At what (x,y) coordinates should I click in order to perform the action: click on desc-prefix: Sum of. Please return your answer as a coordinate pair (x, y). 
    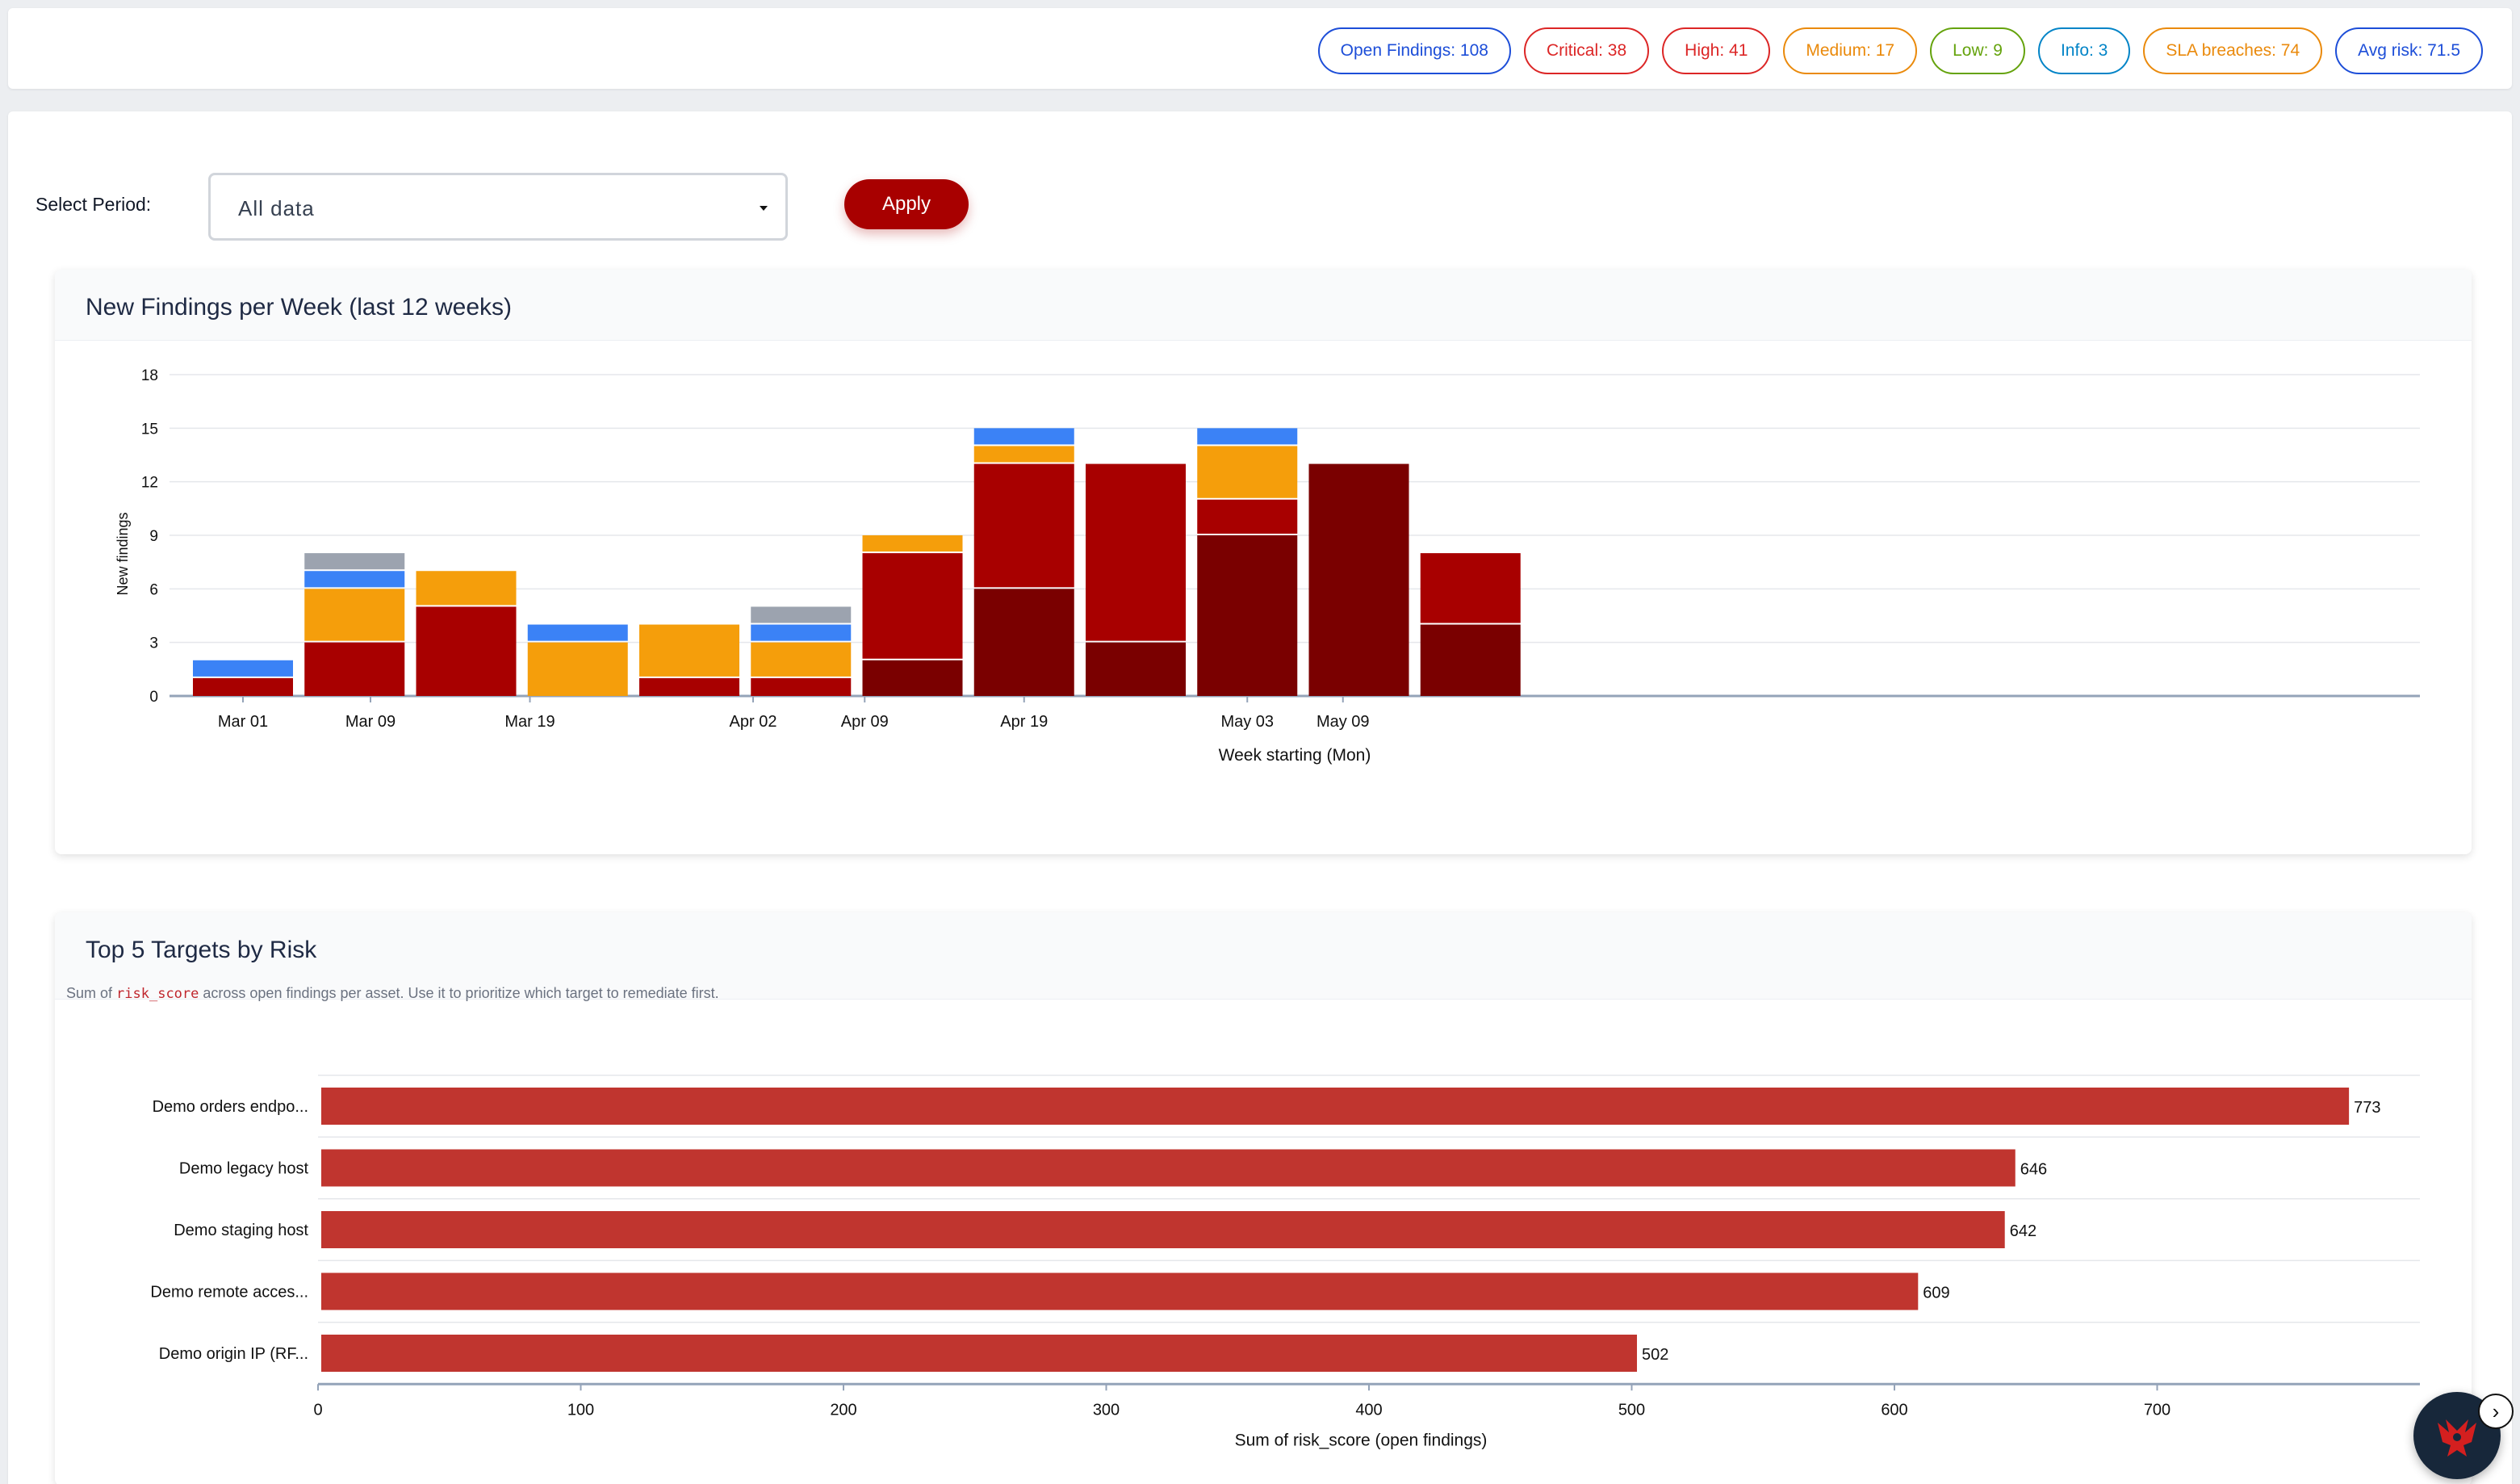
    Looking at the image, I should click on (91, 993).